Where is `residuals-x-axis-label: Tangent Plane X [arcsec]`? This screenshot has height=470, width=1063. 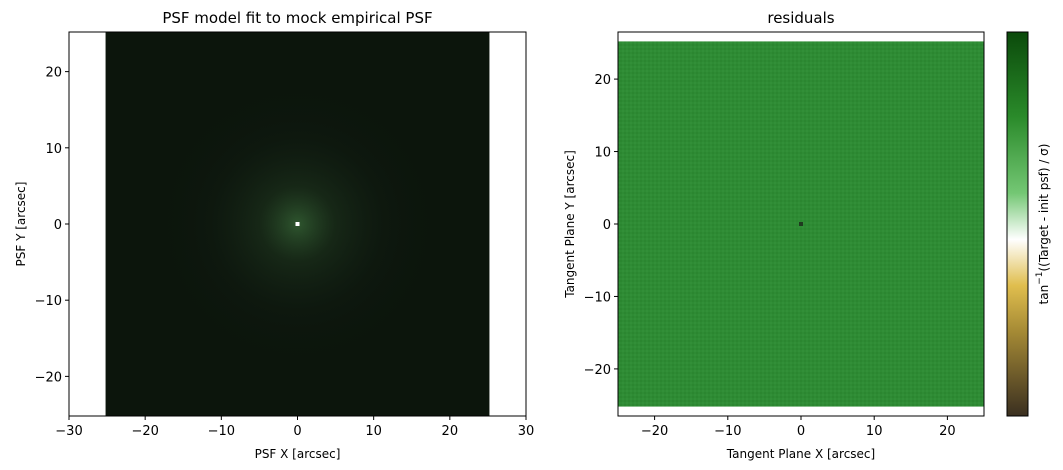
residuals-x-axis-label: Tangent Plane X [arcsec] is located at coordinates (800, 454).